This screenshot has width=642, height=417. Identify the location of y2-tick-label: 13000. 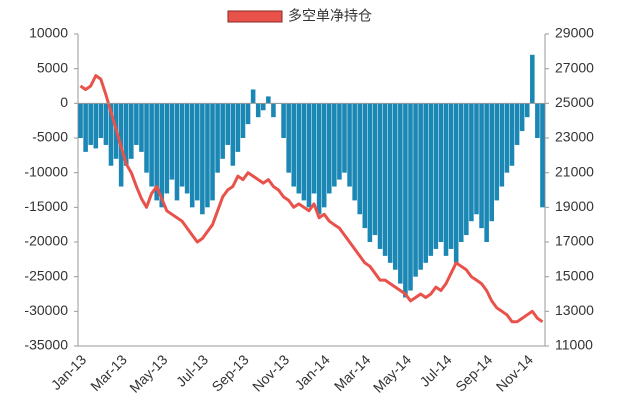
(574, 310).